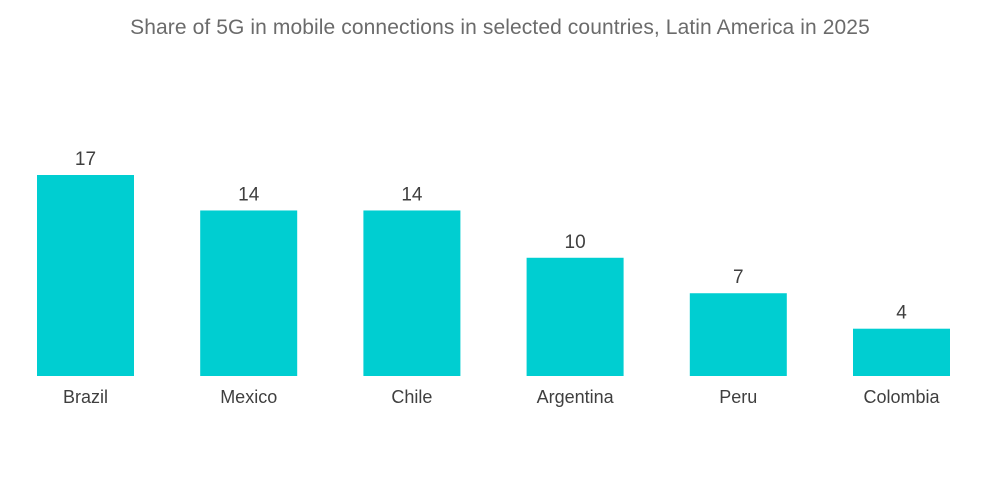  What do you see at coordinates (412, 194) in the screenshot?
I see `data-label-chile: 14` at bounding box center [412, 194].